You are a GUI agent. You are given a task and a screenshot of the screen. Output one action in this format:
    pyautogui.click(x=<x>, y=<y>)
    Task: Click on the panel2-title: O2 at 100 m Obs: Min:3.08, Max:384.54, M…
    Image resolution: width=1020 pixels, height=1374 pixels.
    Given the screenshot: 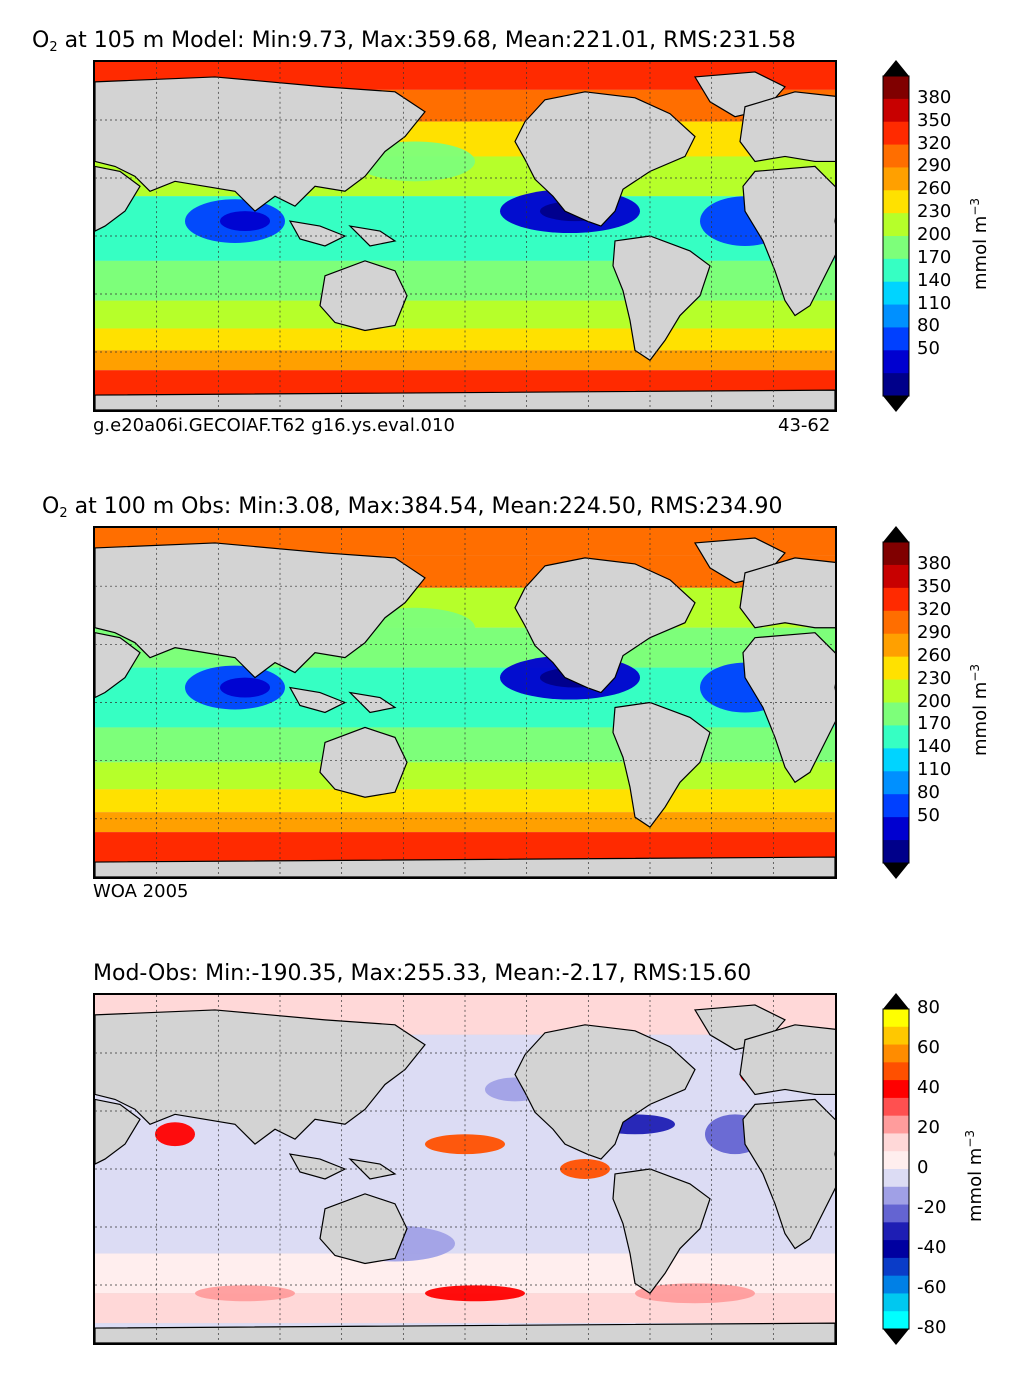 What is the action you would take?
    pyautogui.click(x=412, y=507)
    